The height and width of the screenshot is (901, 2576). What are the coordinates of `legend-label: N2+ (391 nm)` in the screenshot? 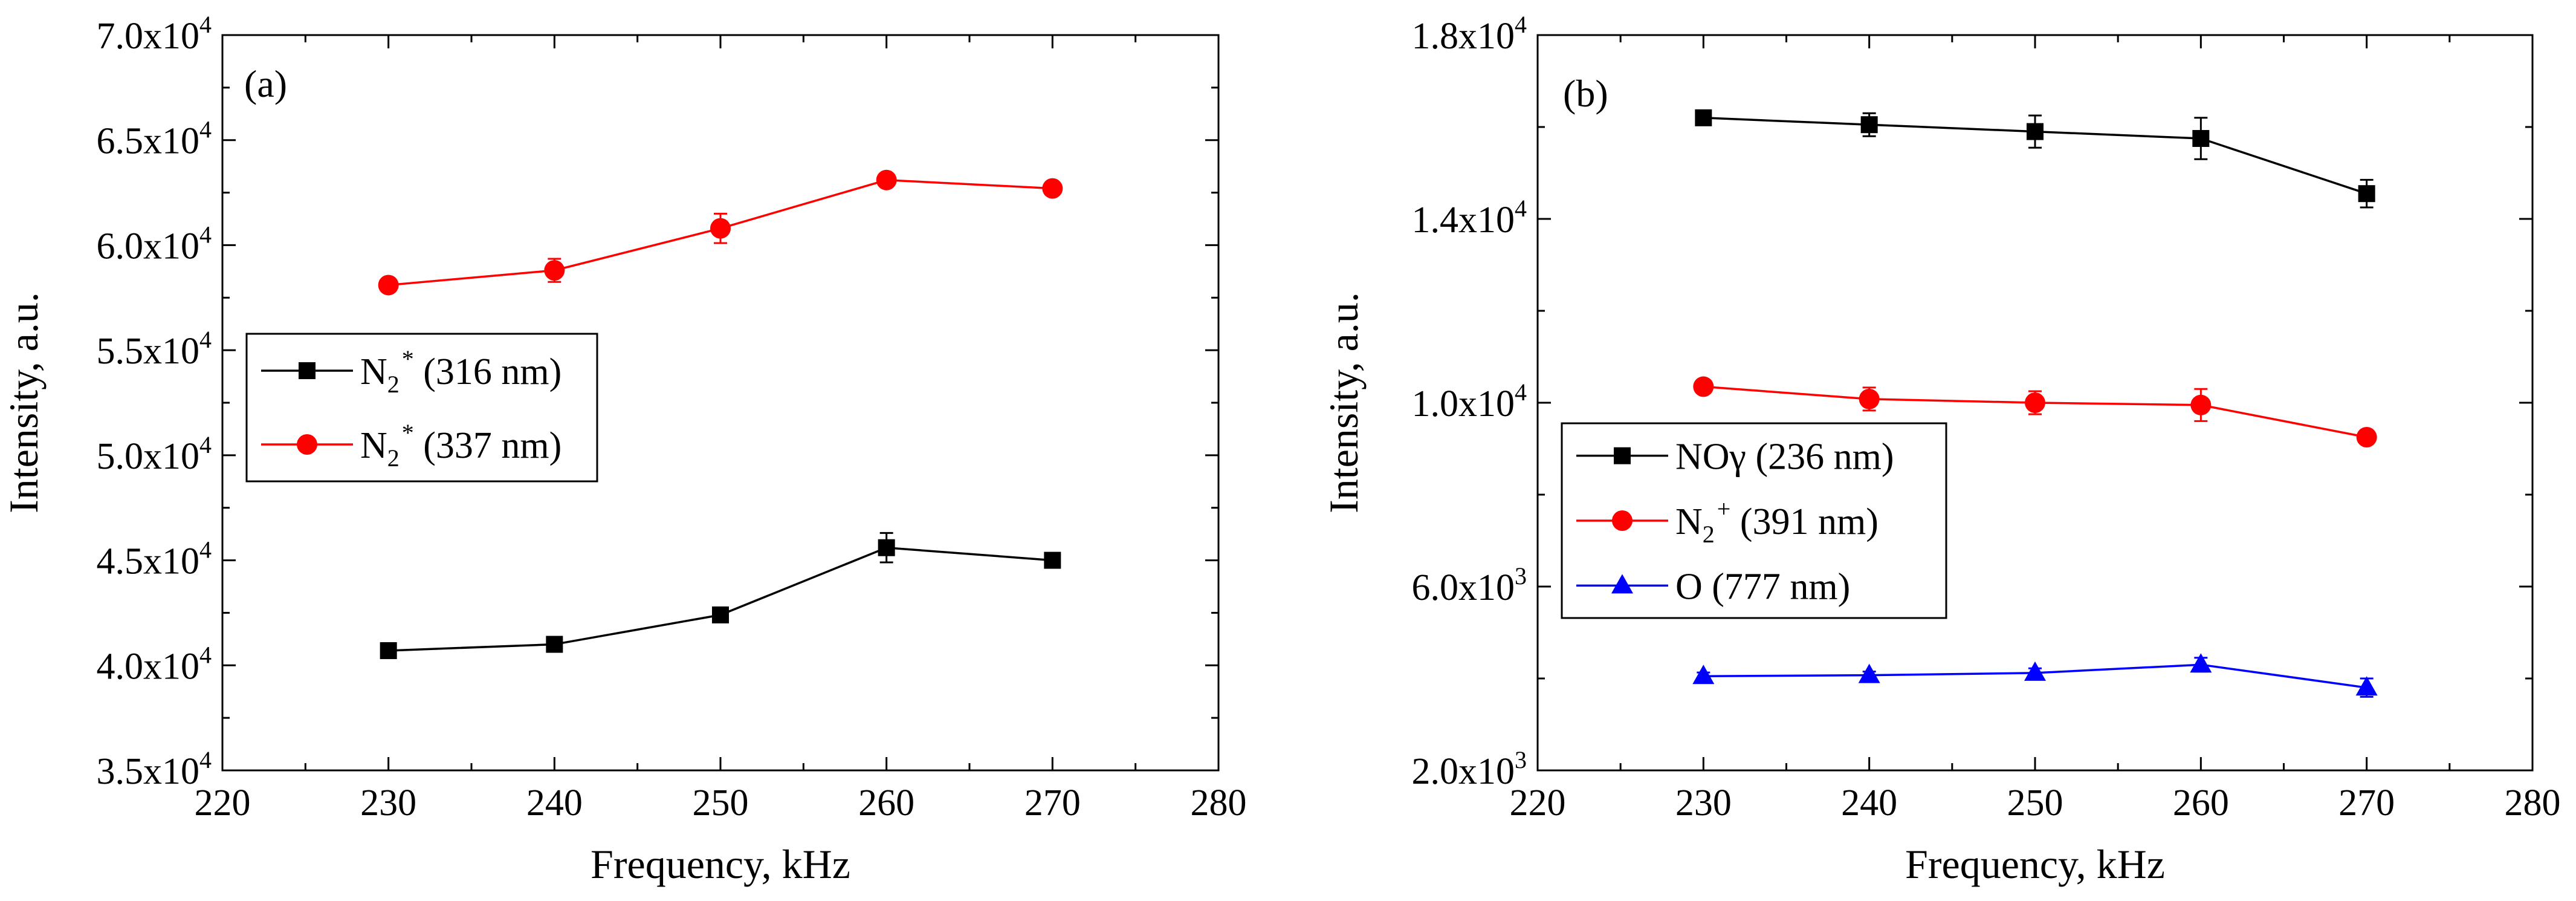 It's located at (1777, 521).